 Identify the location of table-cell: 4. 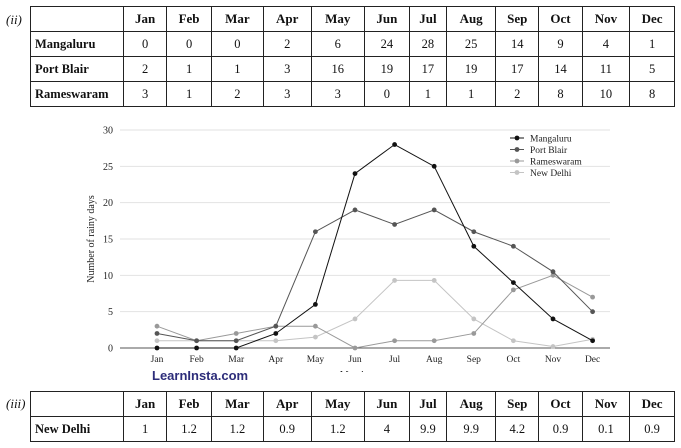
(606, 44).